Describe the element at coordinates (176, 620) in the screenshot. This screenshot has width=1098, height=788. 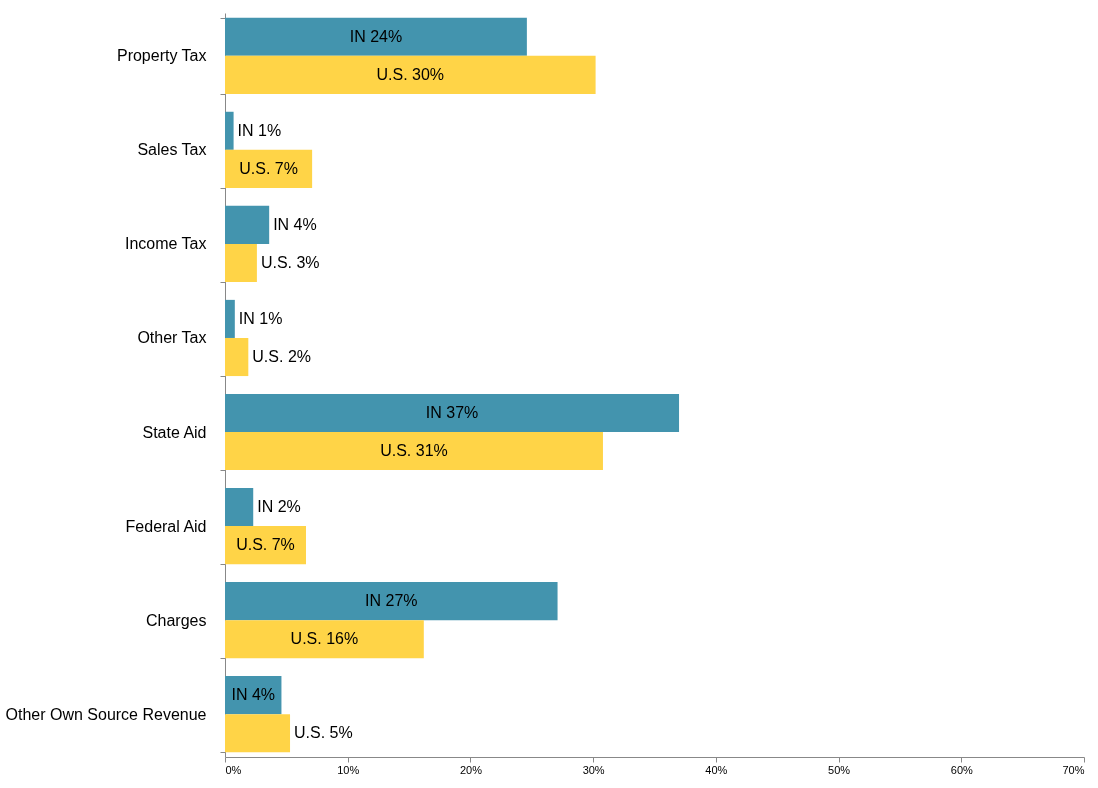
I see `y-tick-label: Charges` at that location.